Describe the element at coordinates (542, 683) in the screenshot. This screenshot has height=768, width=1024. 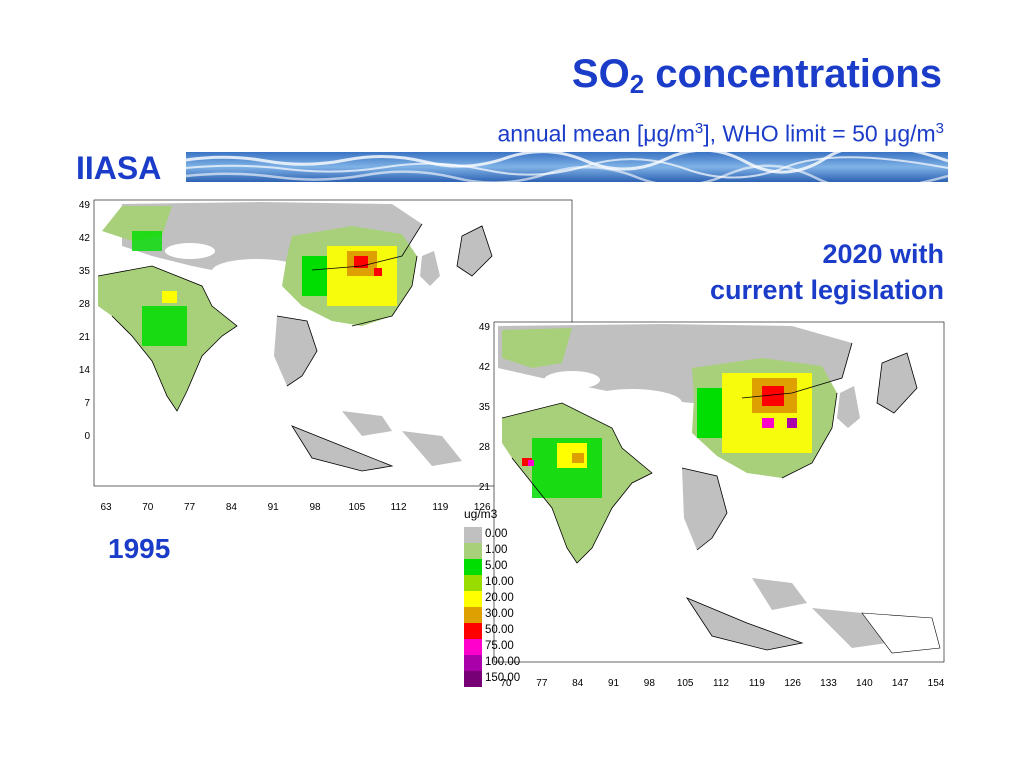
I see `map-2020-lon-tick-77: 77` at that location.